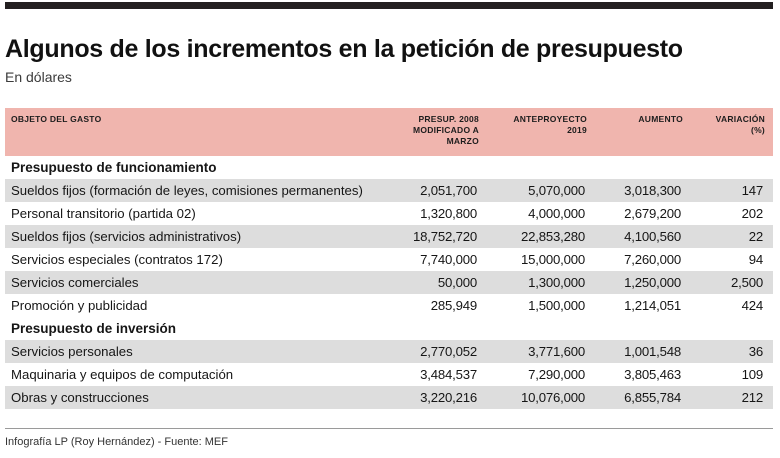 The height and width of the screenshot is (458, 780). I want to click on column-header-aumento: AUMENTO, so click(643, 132).